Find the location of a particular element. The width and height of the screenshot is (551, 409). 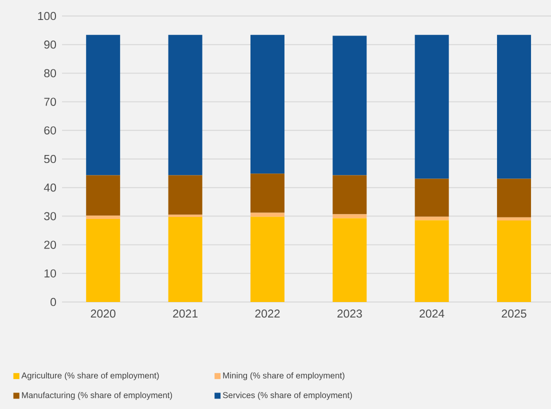

x-tick-label: 2020 is located at coordinates (103, 314).